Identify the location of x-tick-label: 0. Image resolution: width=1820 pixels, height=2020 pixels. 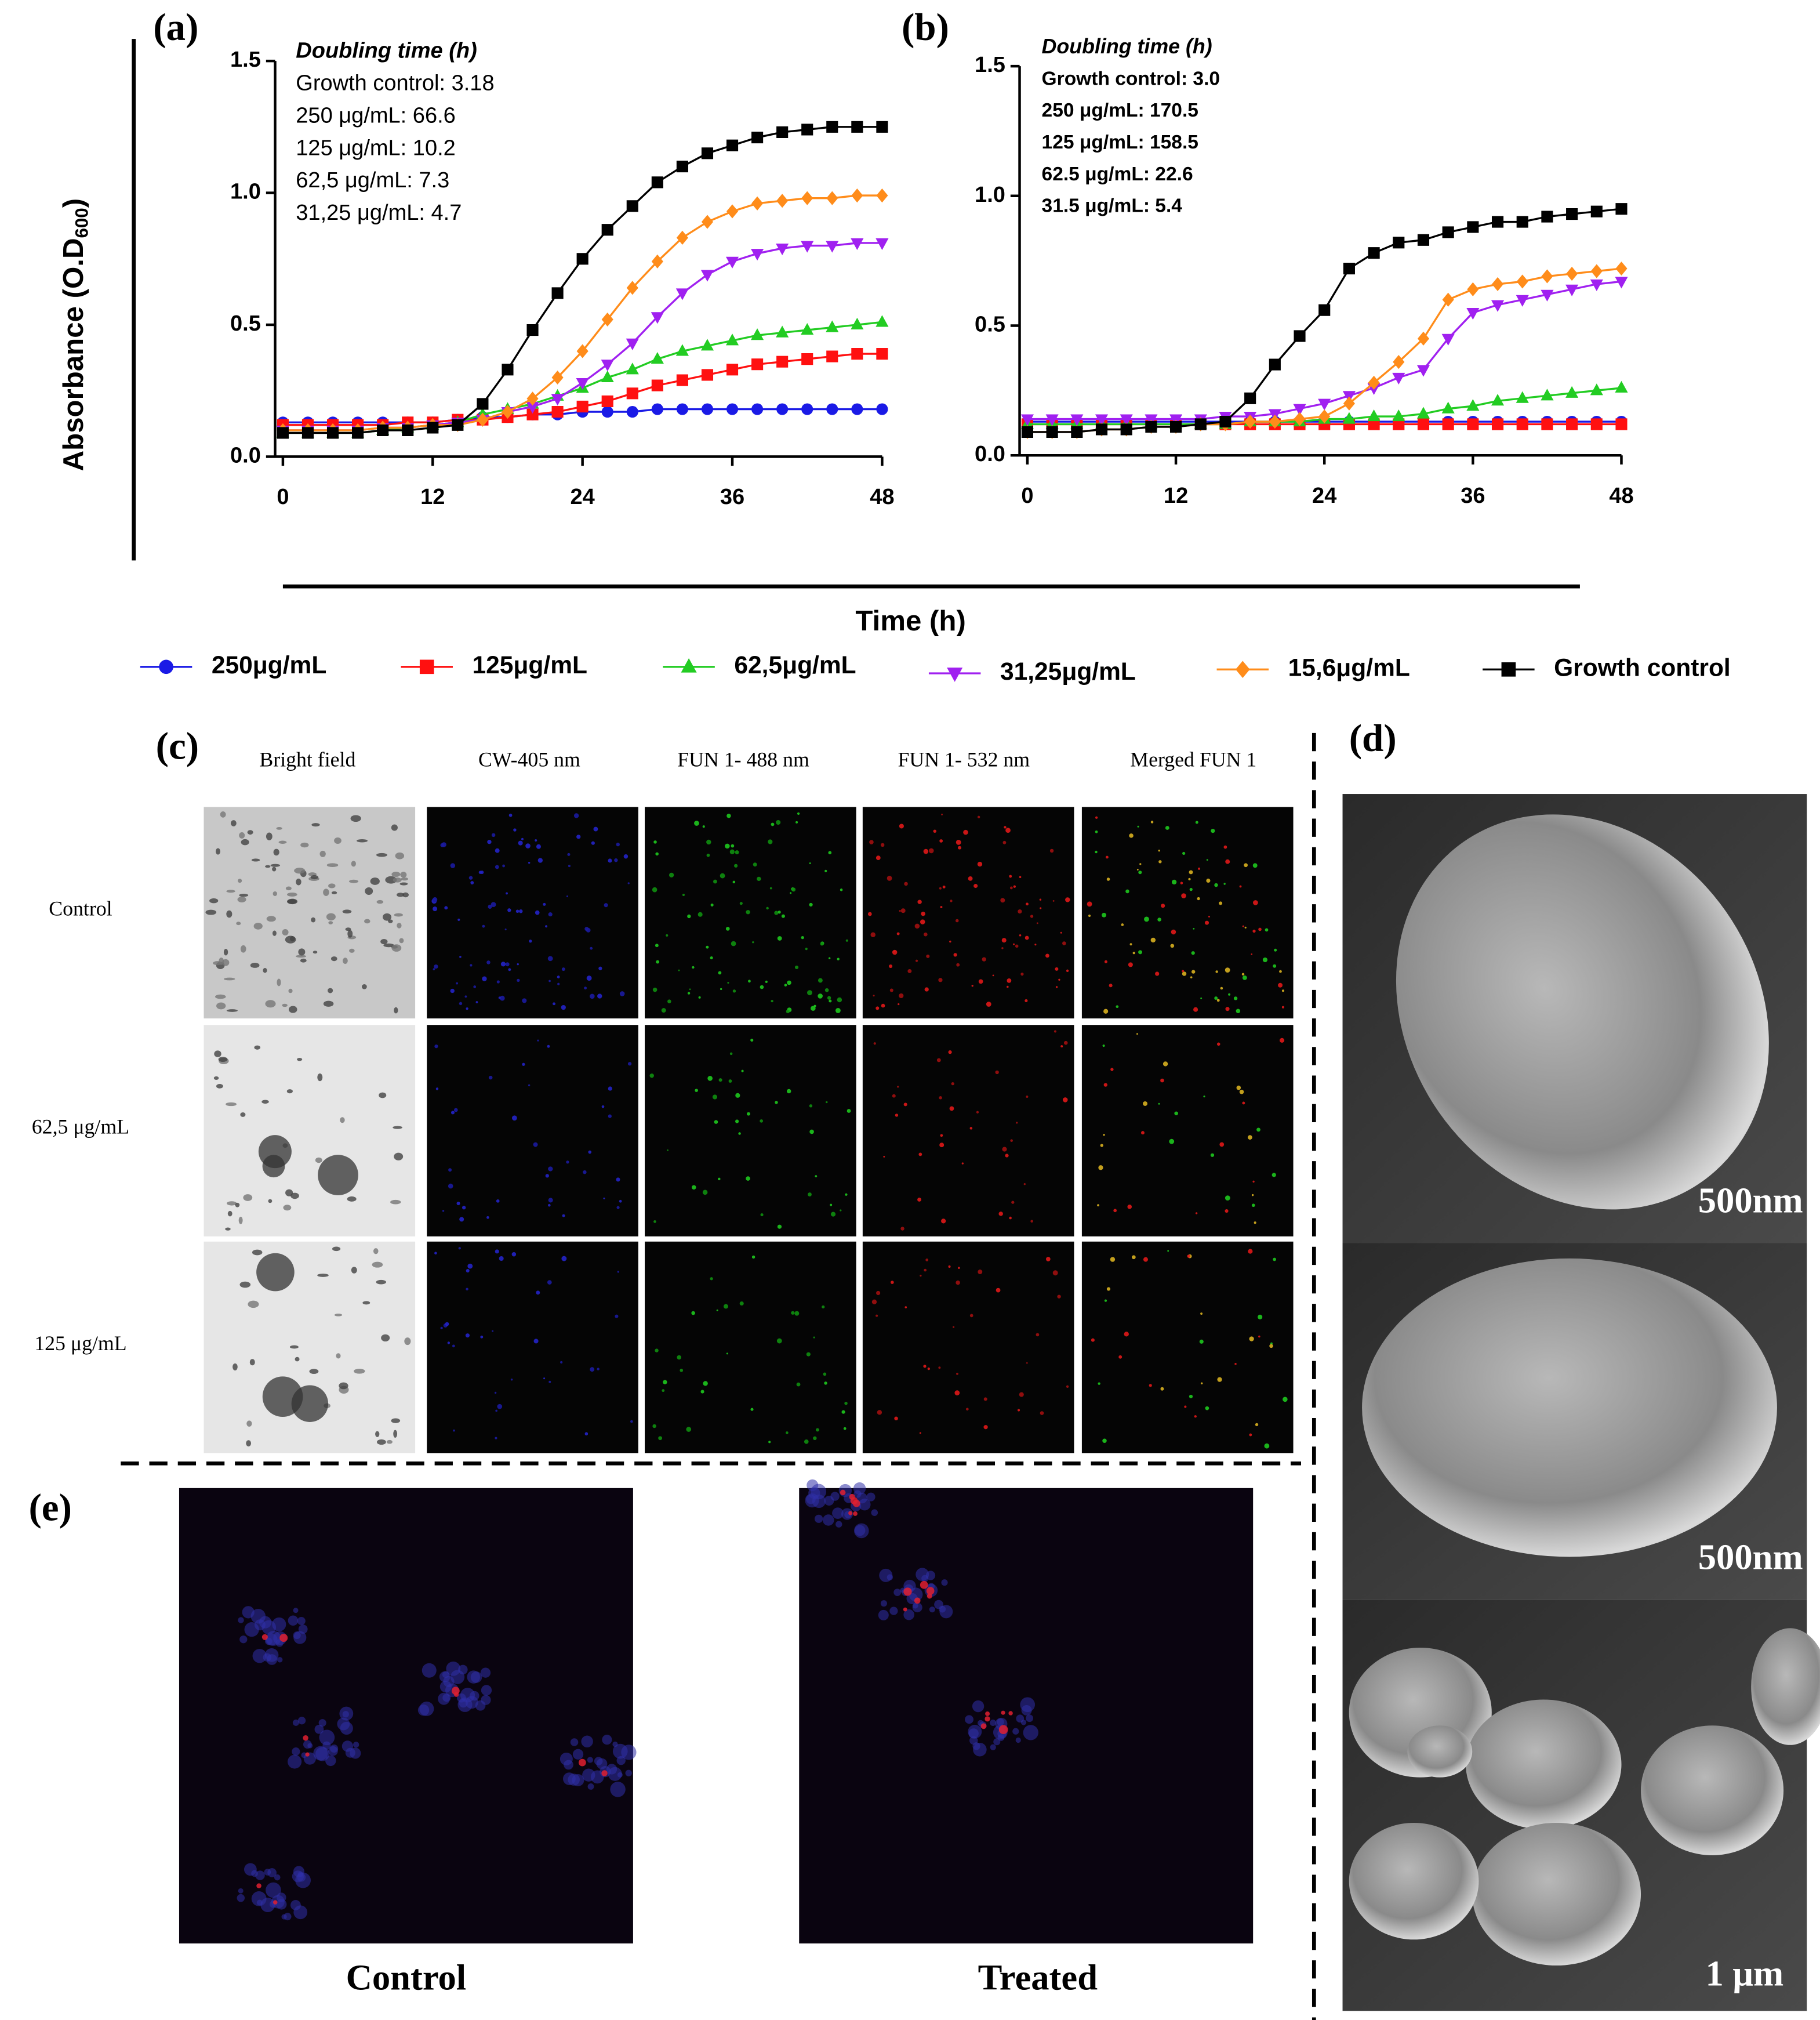
(283, 497).